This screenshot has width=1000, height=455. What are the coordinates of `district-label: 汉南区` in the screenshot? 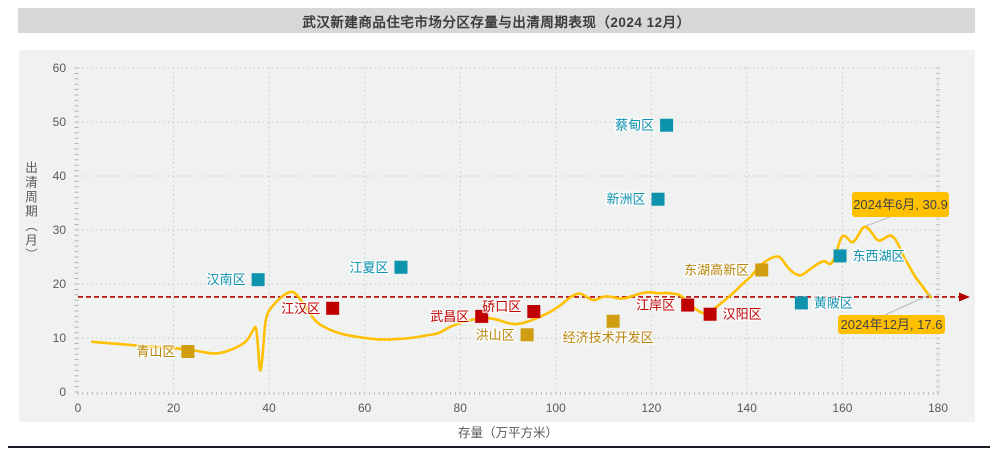 It's located at (226, 279).